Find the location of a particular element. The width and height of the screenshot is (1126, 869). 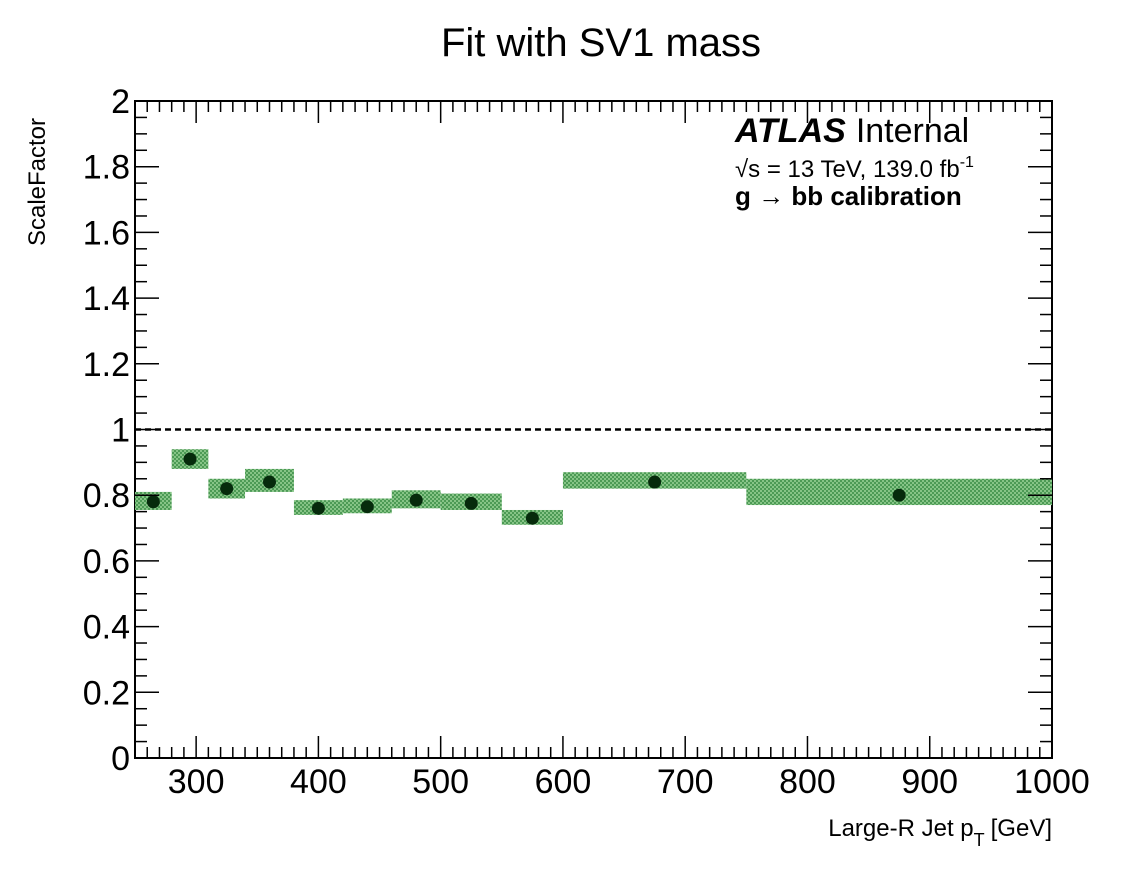

x-axis-label: Large-R Jet pT [GeV] is located at coordinates (940, 832).